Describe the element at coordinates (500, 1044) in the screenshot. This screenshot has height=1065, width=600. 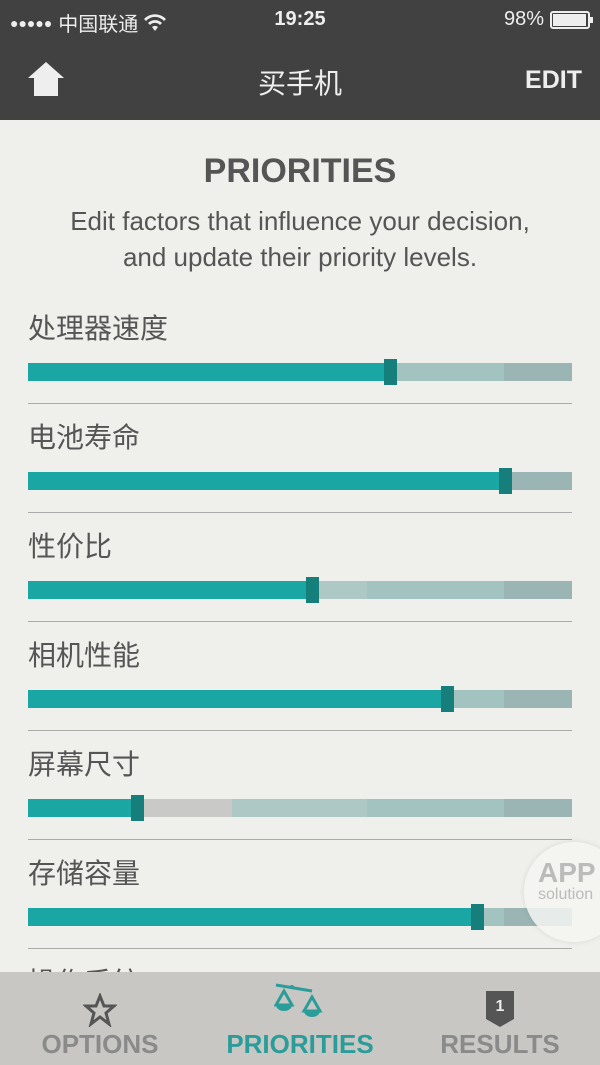
I see `tab-label: RESULTS` at that location.